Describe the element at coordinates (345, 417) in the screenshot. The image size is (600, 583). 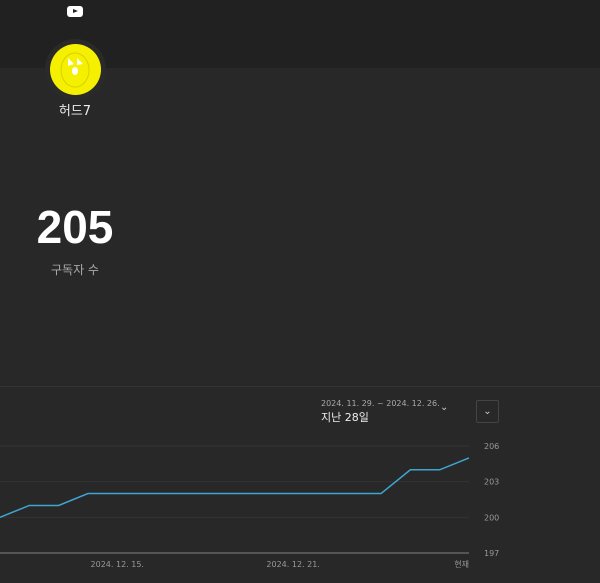
I see `period-selector: 지난 28일` at that location.